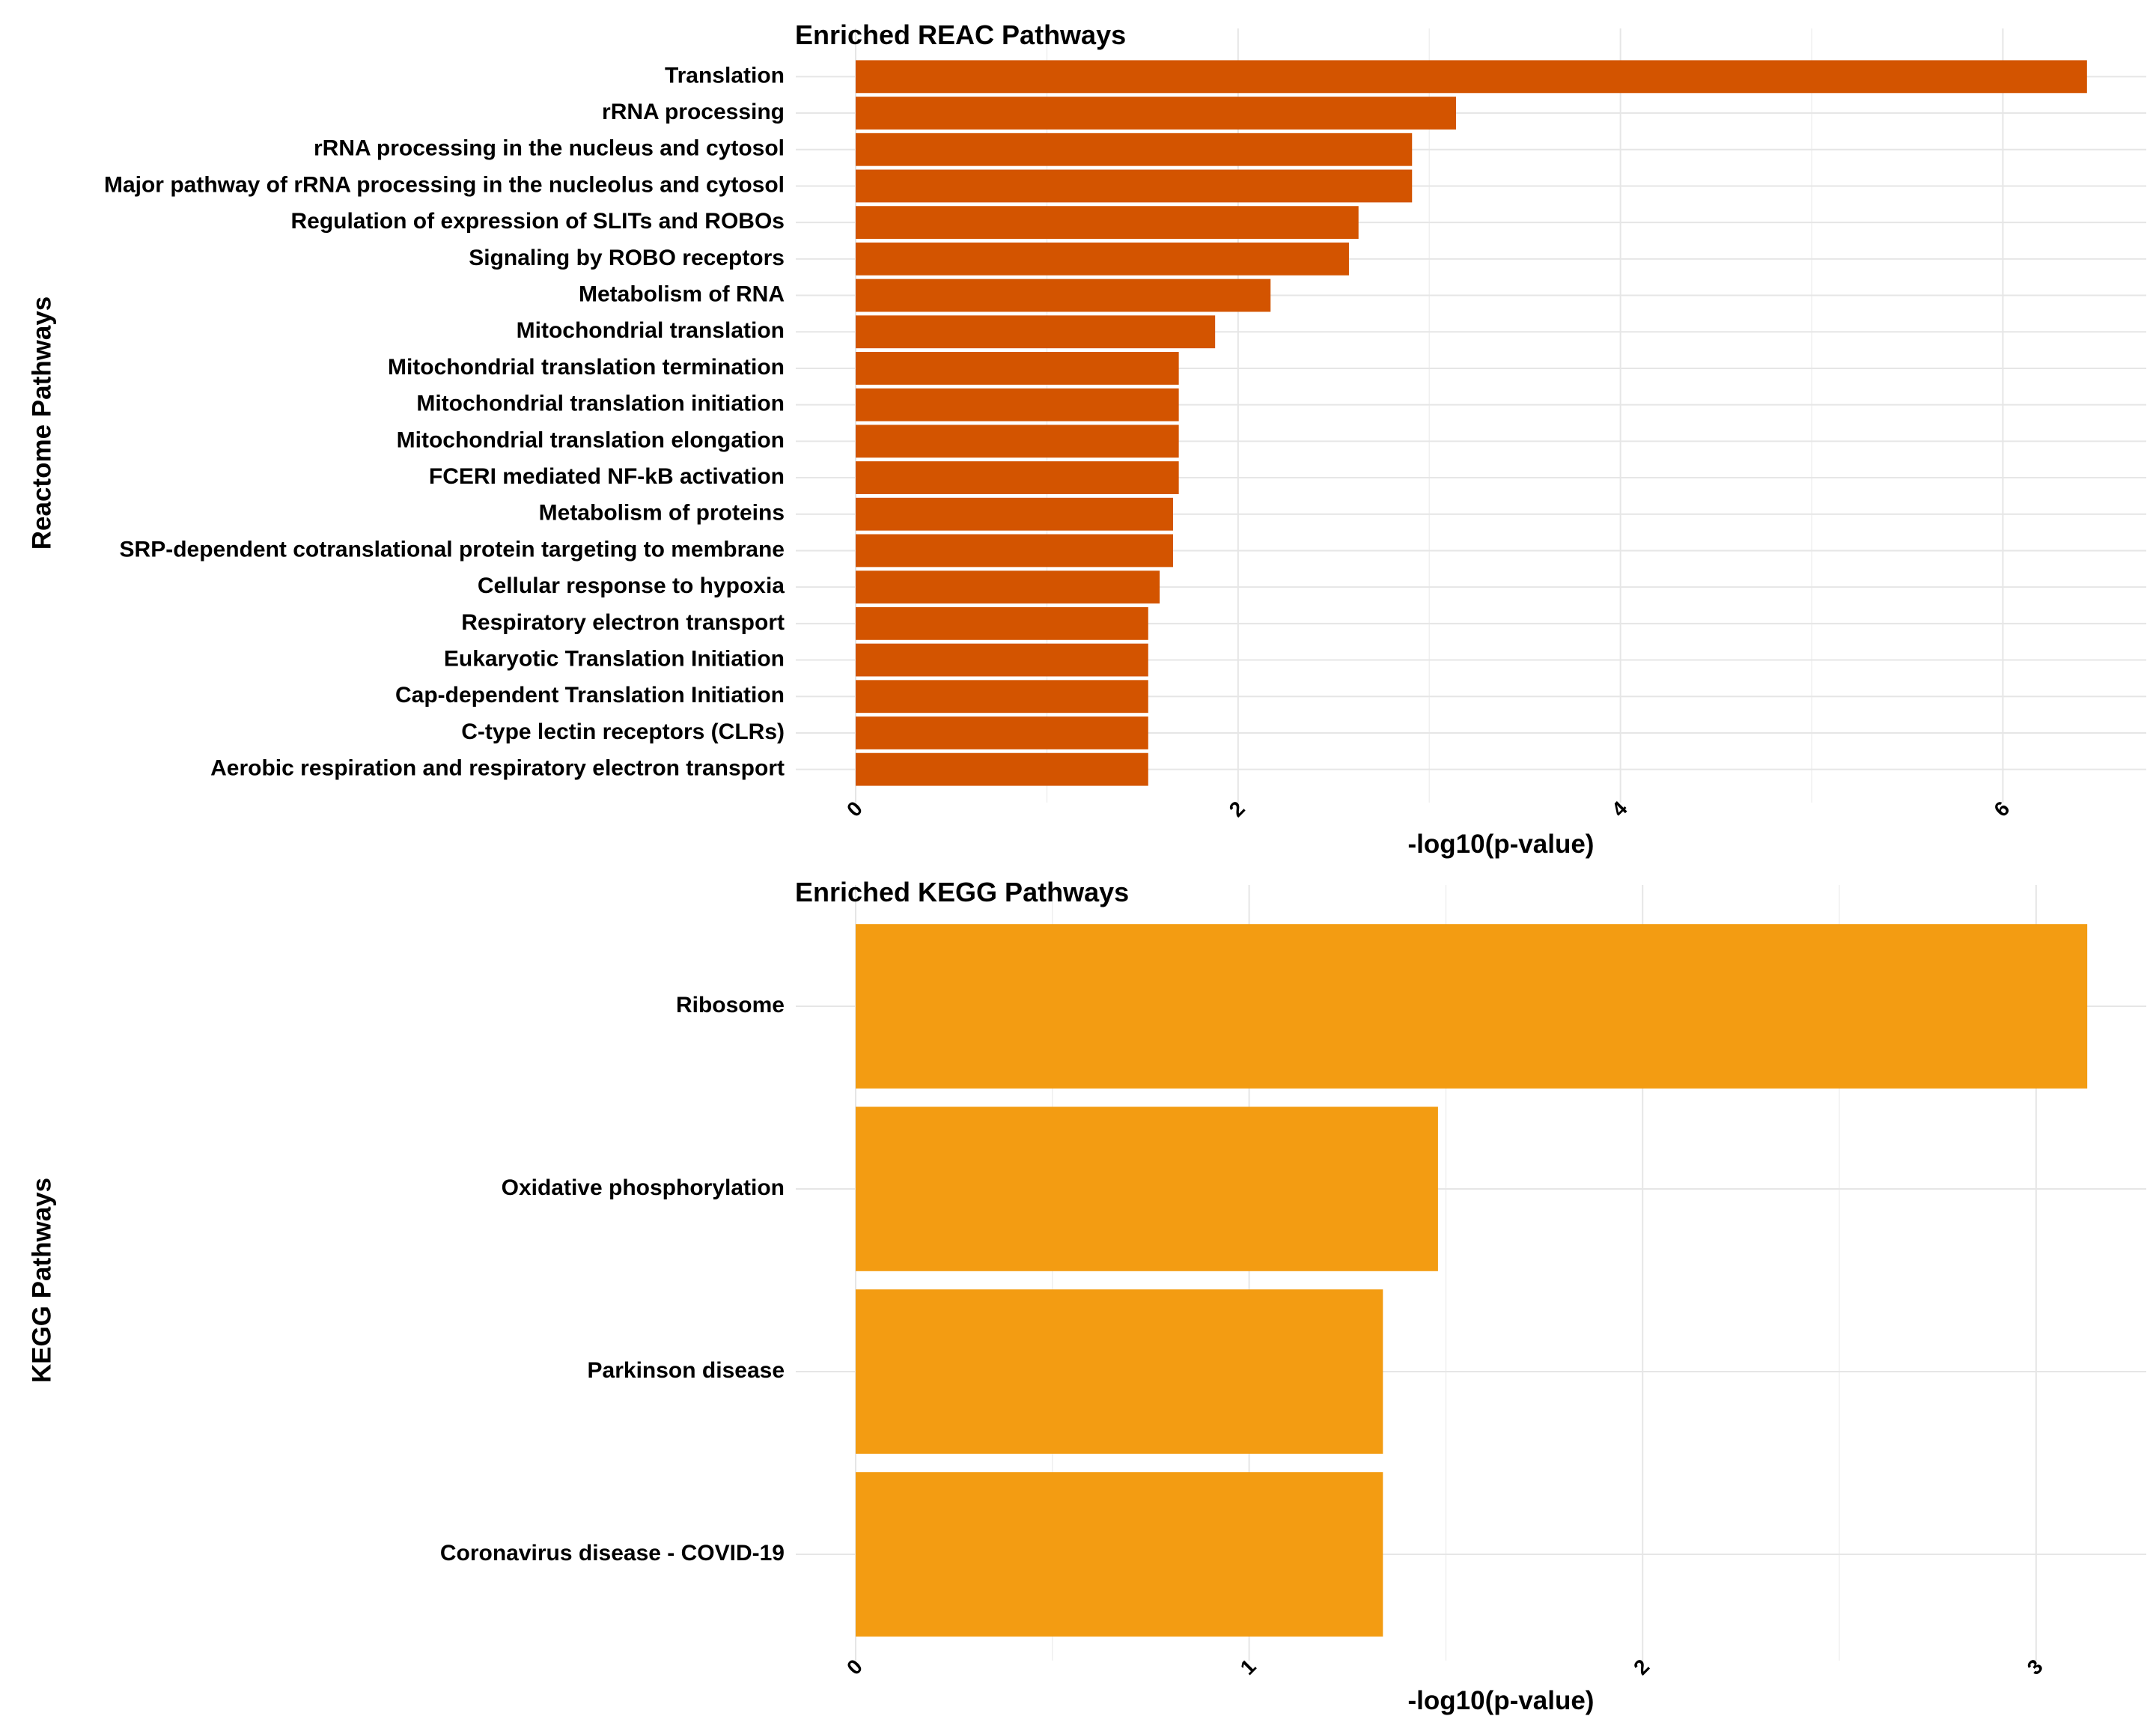  What do you see at coordinates (586, 368) in the screenshot?
I see `category-label: Mitochondrial translation termination` at bounding box center [586, 368].